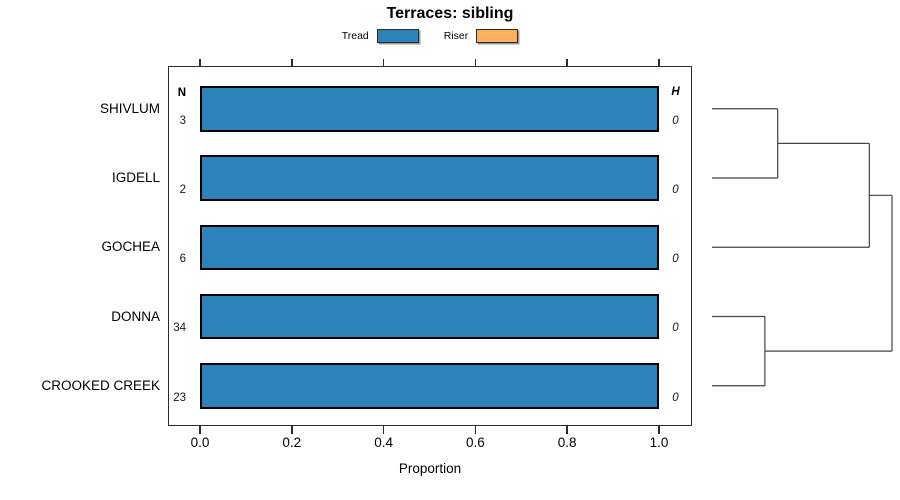 Image resolution: width=900 pixels, height=500 pixels. What do you see at coordinates (129, 108) in the screenshot?
I see `category-label: SHIVLUM` at bounding box center [129, 108].